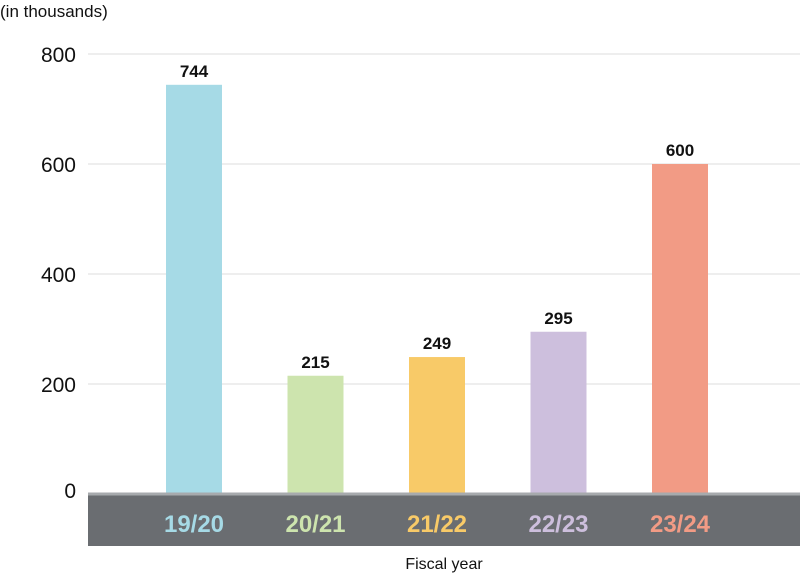  What do you see at coordinates (70, 491) in the screenshot?
I see `y-tick-label: 0` at bounding box center [70, 491].